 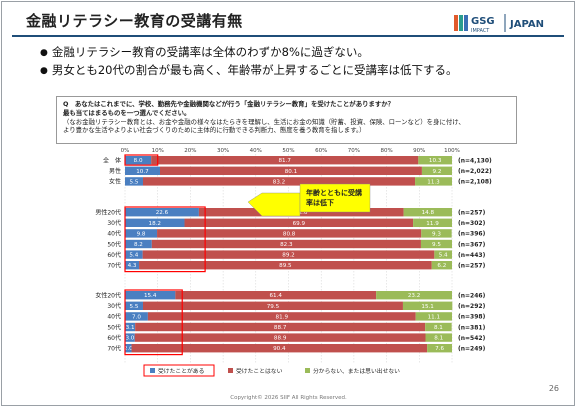 What do you see at coordinates (472, 349) in the screenshot?
I see `sample-size-label: (n=249)` at bounding box center [472, 349].